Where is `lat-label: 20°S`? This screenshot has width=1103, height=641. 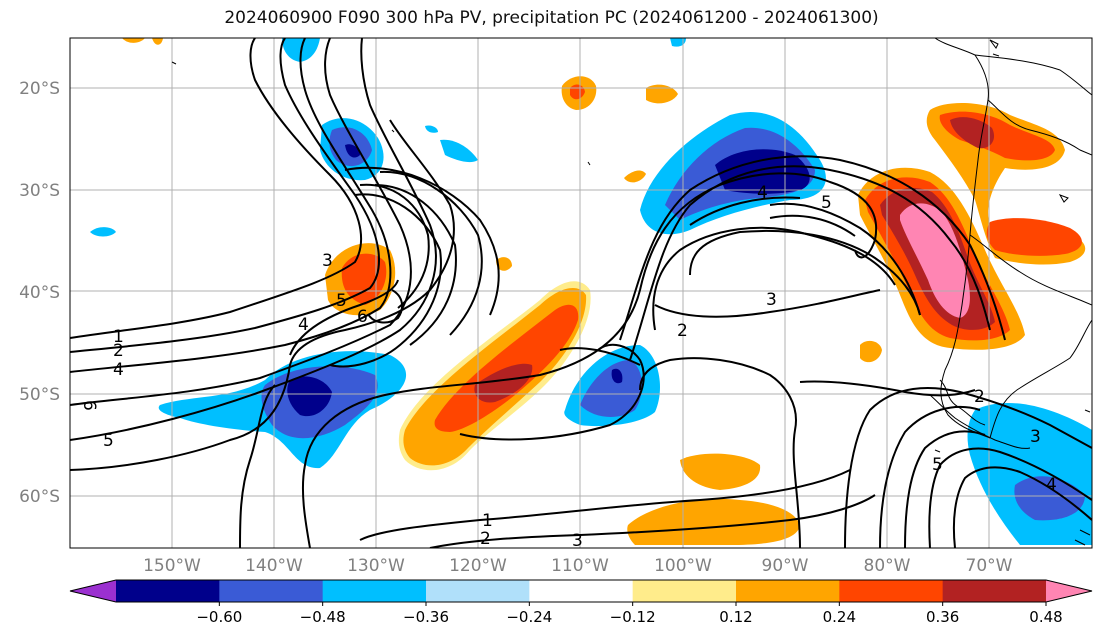
lat-label: 20°S is located at coordinates (39, 89).